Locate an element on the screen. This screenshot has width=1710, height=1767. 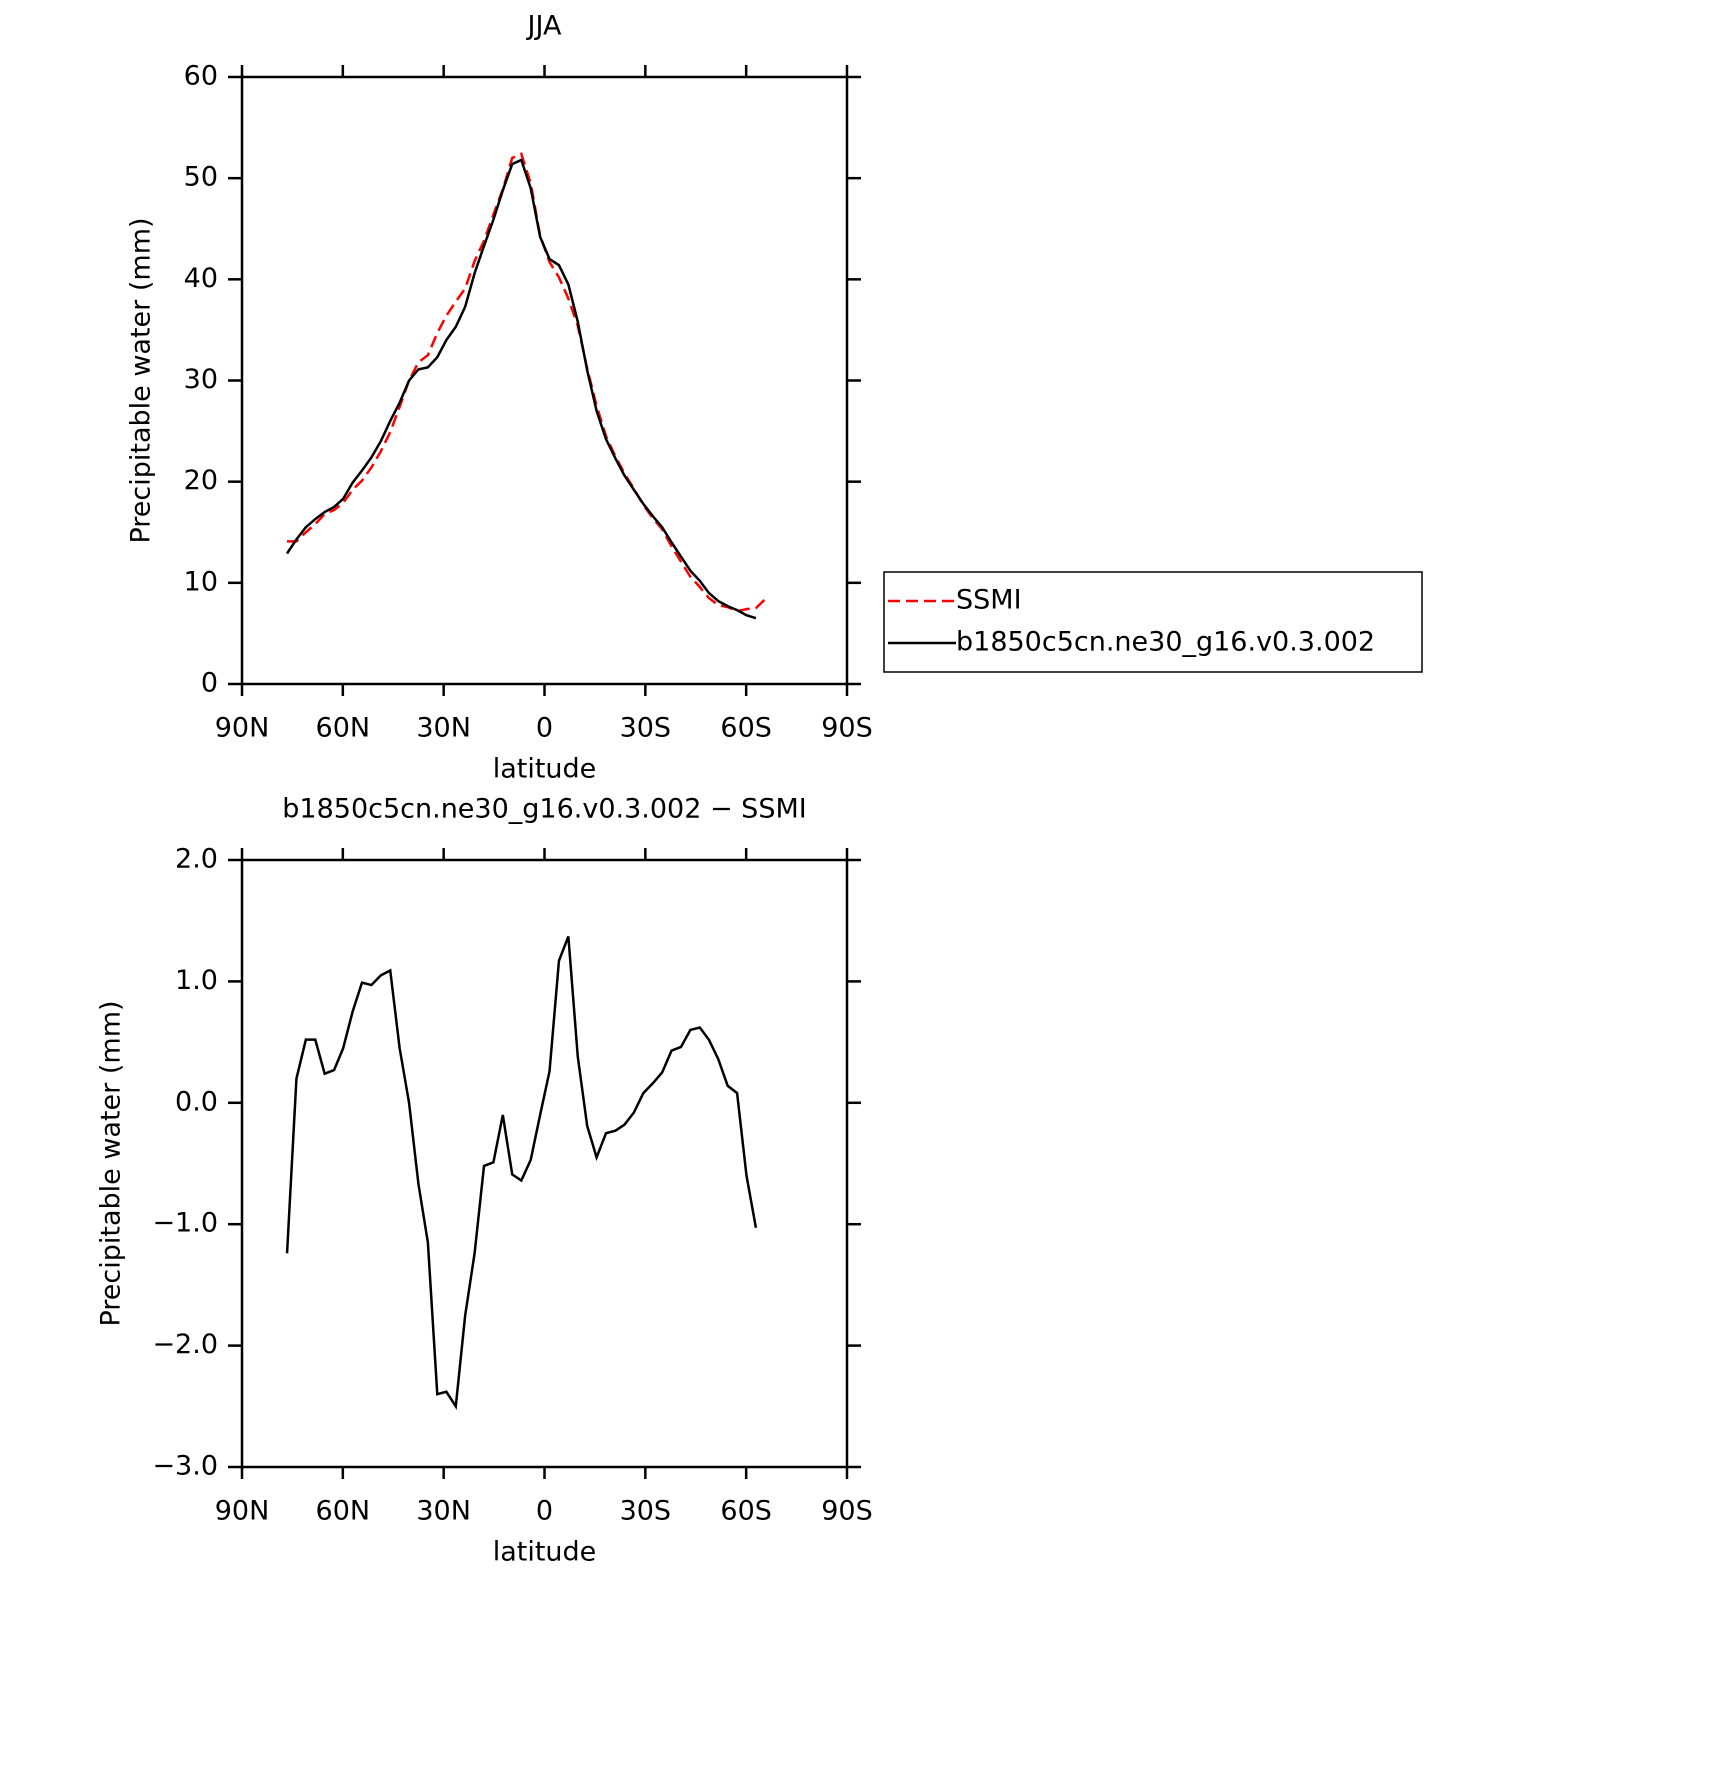
y-tick-label: 0 is located at coordinates (209, 683).